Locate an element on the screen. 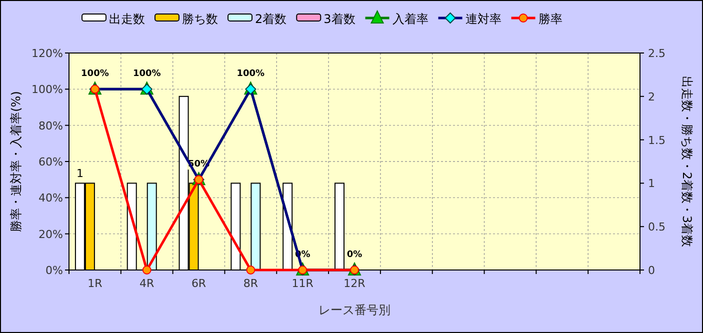 This screenshot has height=333, width=703. x-tick-label: 11R is located at coordinates (303, 283).